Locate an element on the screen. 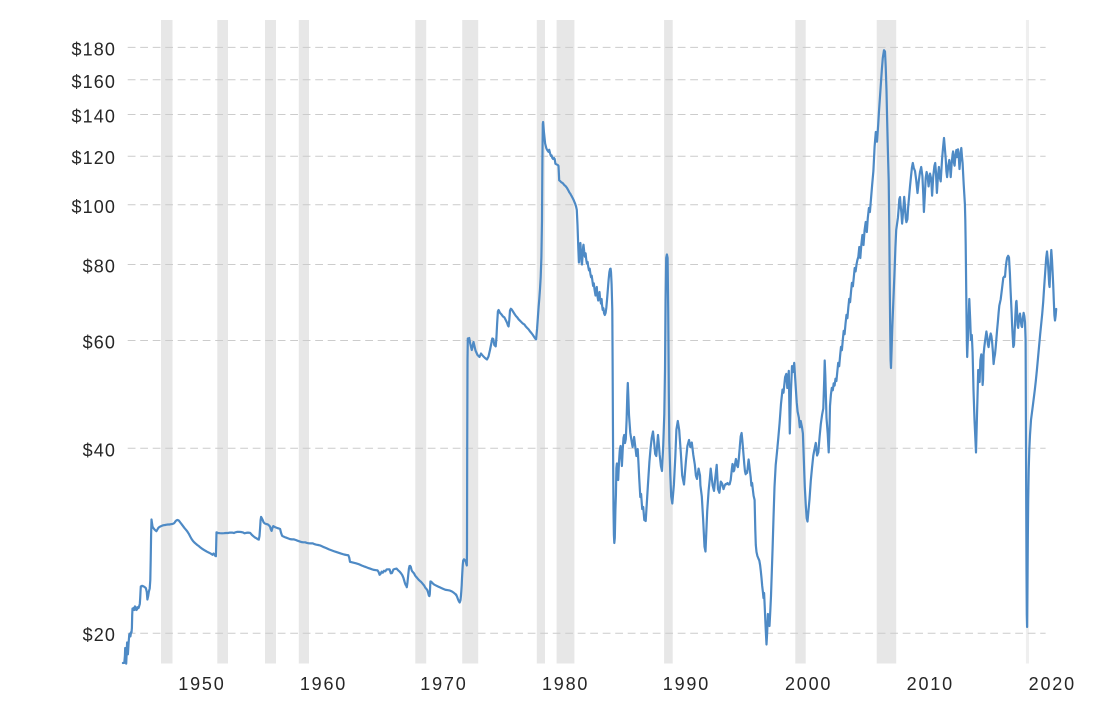 This screenshot has width=1110, height=705. svg-text: $120 is located at coordinates (94, 158).